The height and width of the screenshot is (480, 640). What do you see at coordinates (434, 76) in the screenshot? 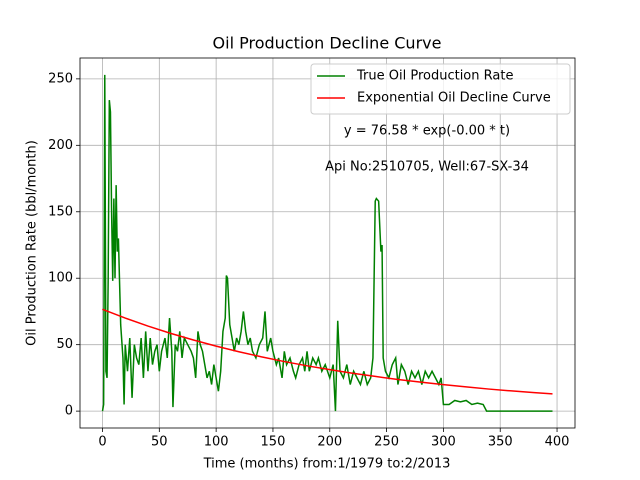
I see `legend-label: True Oil Production Rate` at bounding box center [434, 76].